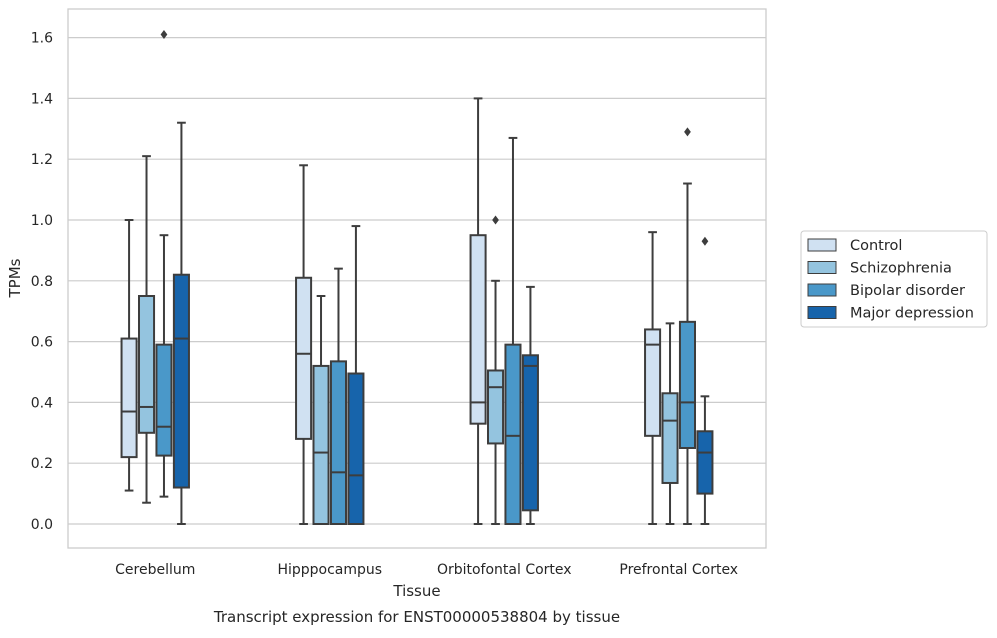 This screenshot has height=638, width=997. What do you see at coordinates (42, 99) in the screenshot?
I see `y-tick-label: 1.4` at bounding box center [42, 99].